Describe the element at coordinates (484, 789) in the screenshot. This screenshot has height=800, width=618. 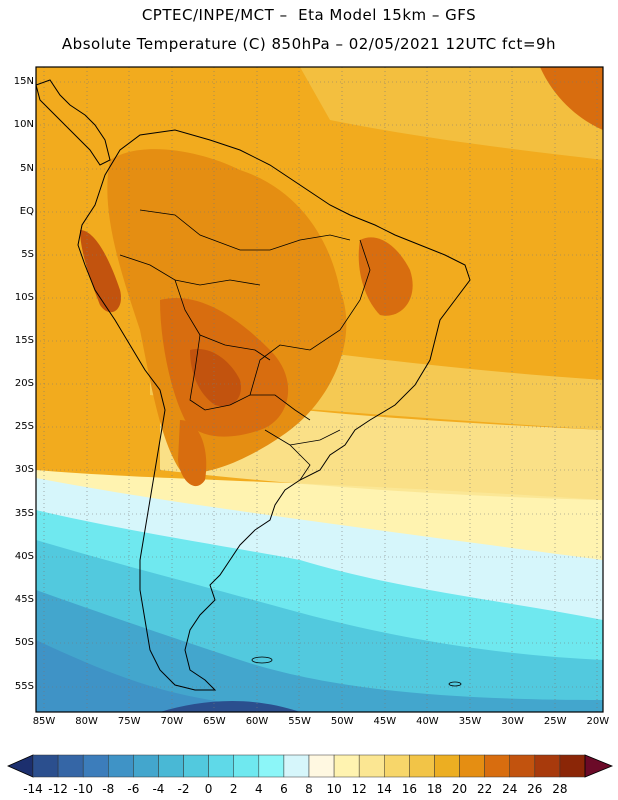
I see `colorbar-label: 22` at that location.